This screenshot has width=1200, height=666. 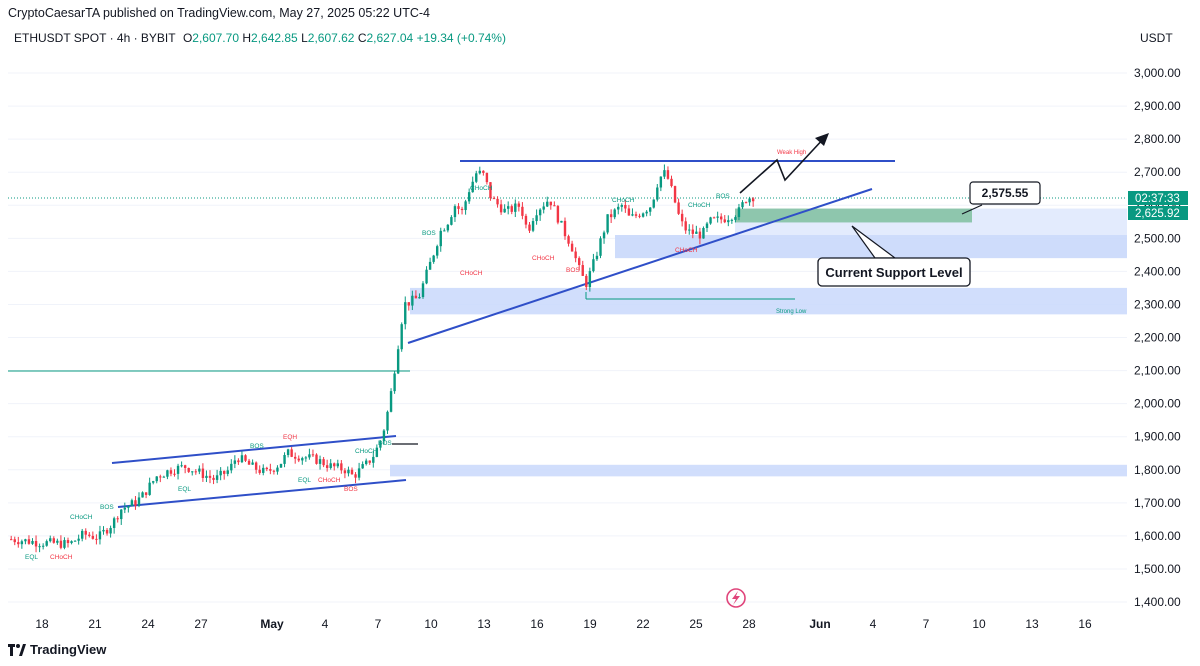 I want to click on symbol-label: ETHUSDT SPOT · 4h · BYBIT, so click(x=95, y=38).